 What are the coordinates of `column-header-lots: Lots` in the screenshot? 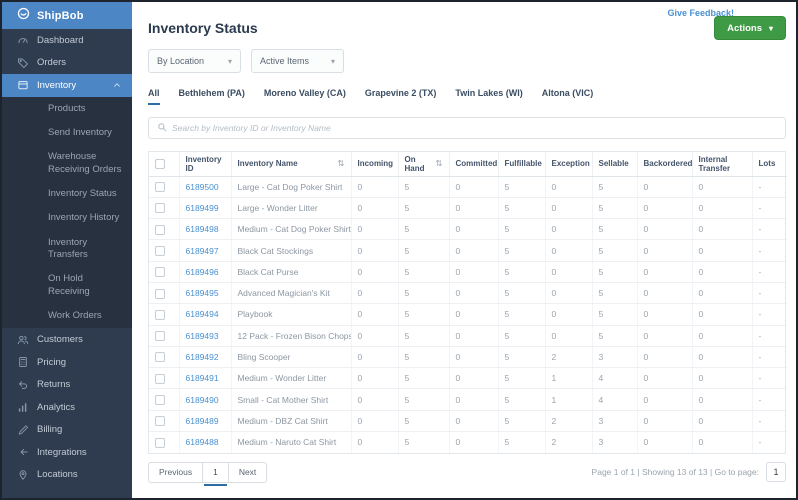 It's located at (769, 164).